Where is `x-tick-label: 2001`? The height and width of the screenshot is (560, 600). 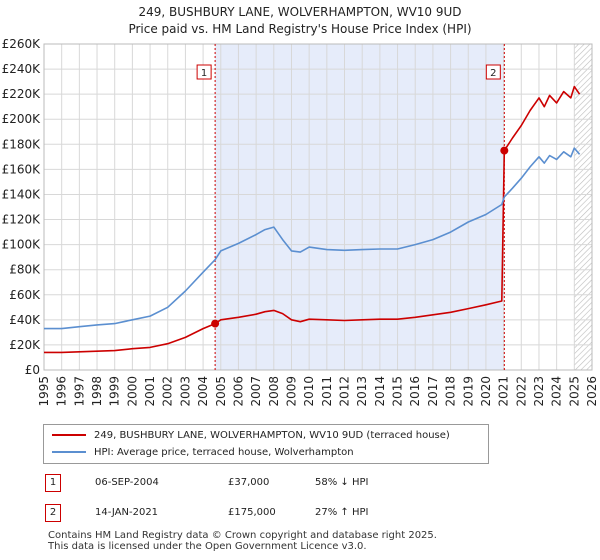
x-tick-label: 2001 is located at coordinates (150, 391).